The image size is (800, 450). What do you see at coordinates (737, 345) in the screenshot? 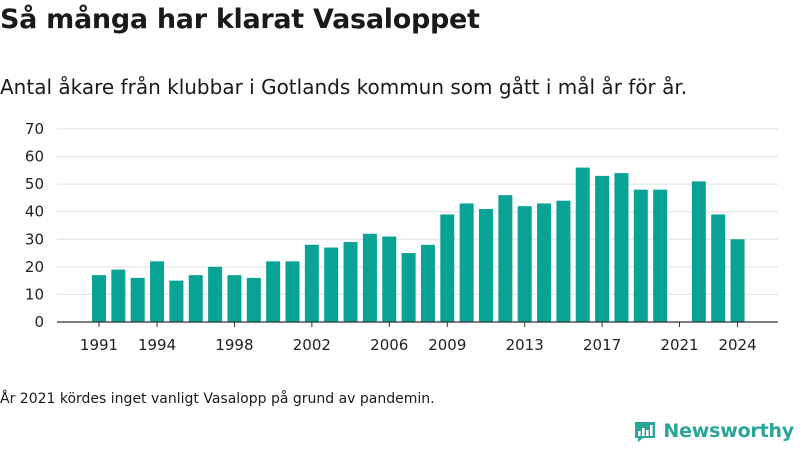
I see `x-tick-label: 2024` at bounding box center [737, 345].